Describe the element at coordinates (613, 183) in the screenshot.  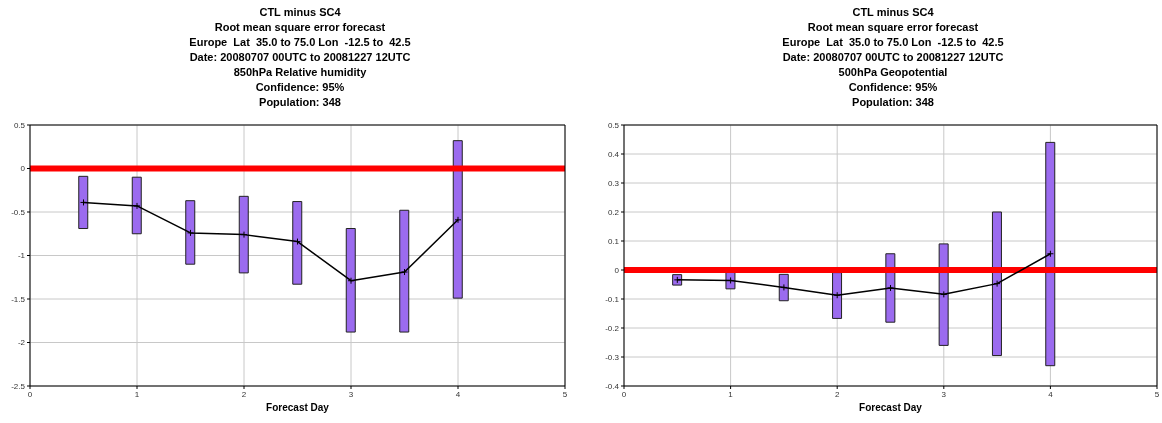
I see `y-tick-label: 0.3` at that location.